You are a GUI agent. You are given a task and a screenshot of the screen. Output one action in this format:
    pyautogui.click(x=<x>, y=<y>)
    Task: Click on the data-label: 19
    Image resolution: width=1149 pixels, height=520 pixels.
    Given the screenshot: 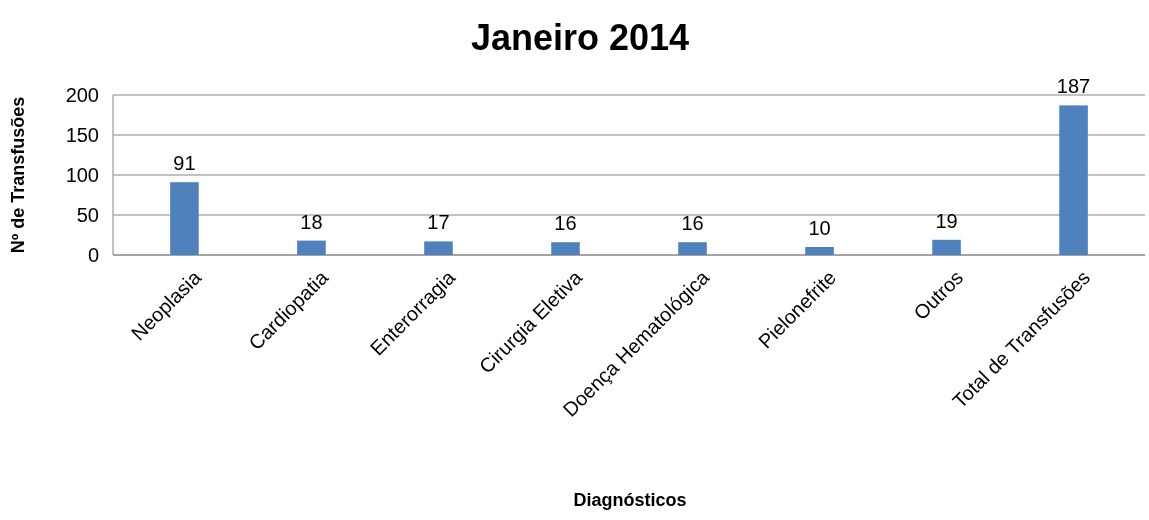 What is the action you would take?
    pyautogui.click(x=946, y=220)
    